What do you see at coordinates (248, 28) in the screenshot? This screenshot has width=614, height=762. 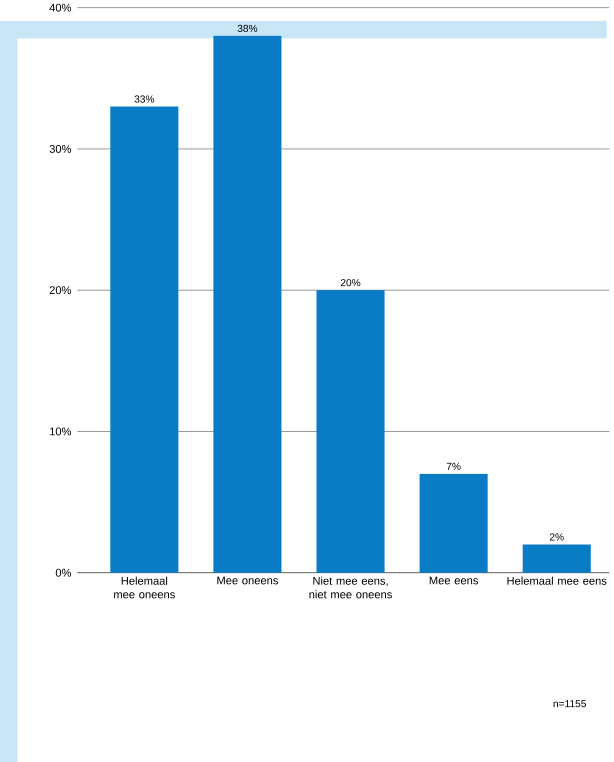 I see `data-label: 38%` at bounding box center [248, 28].